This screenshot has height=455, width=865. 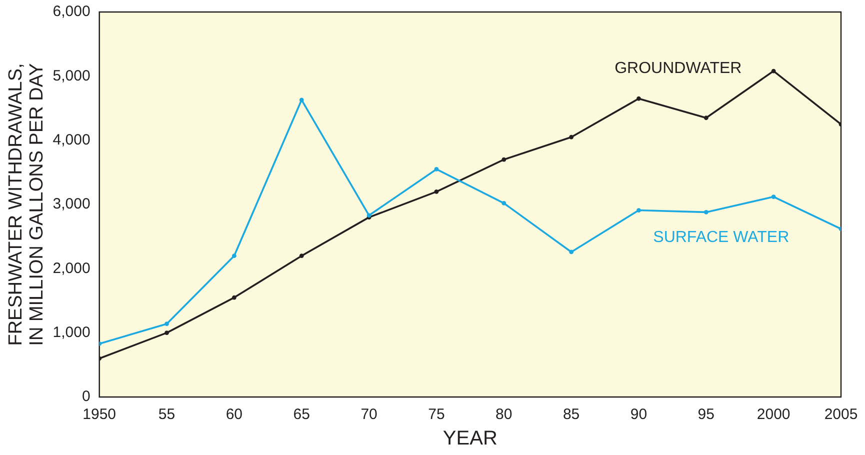 I want to click on x-axis-title: YEAR, so click(x=470, y=439).